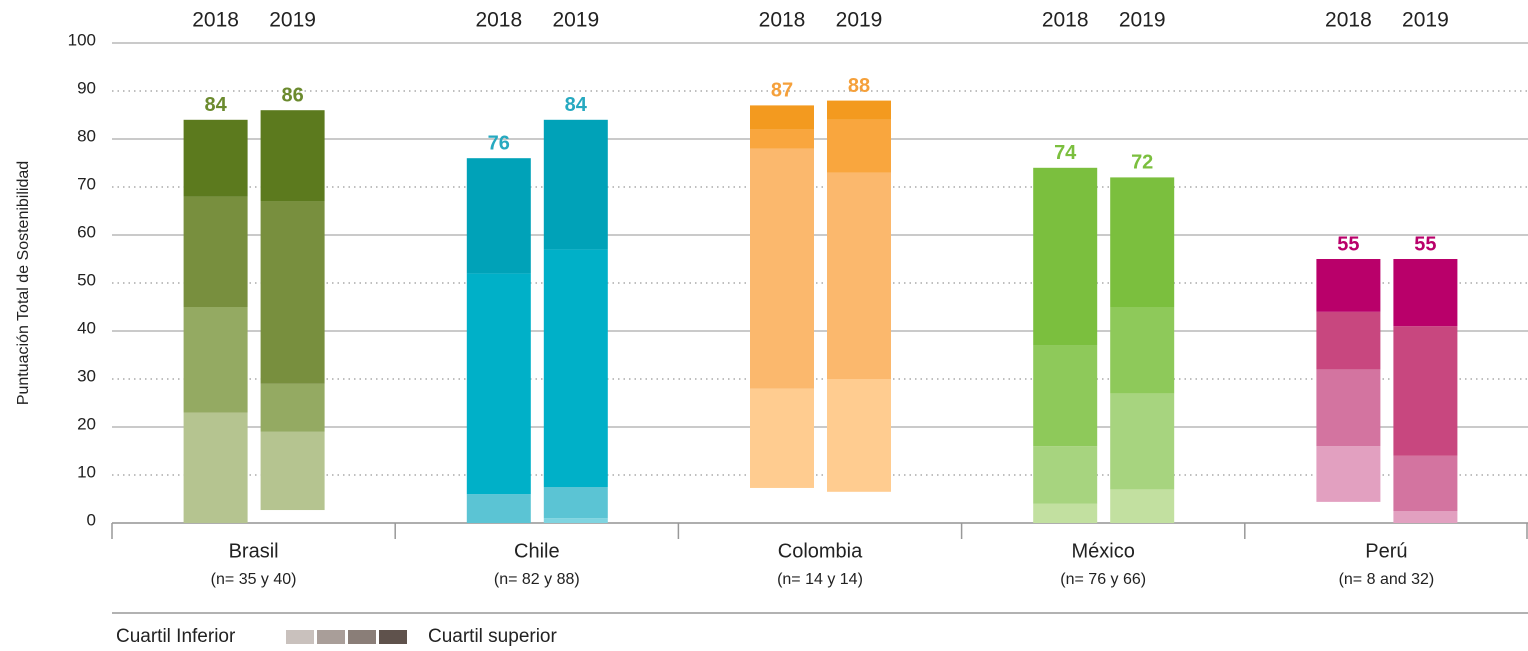  Describe the element at coordinates (86, 135) in the screenshot. I see `y-tick-label: 80` at that location.